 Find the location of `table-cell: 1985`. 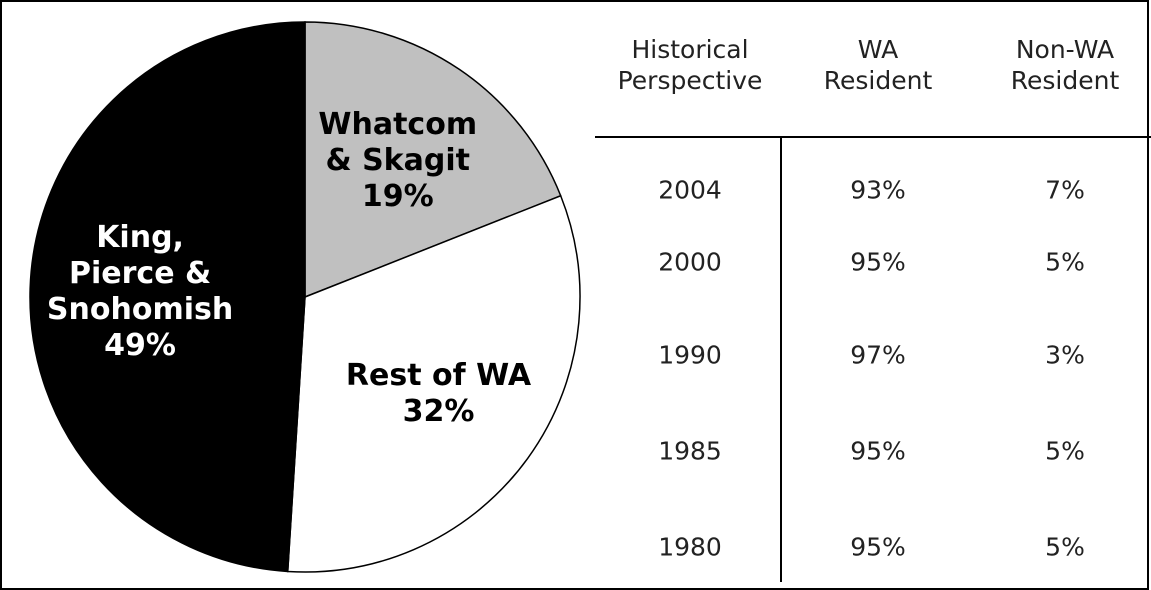

table-cell: 1985 is located at coordinates (690, 451).